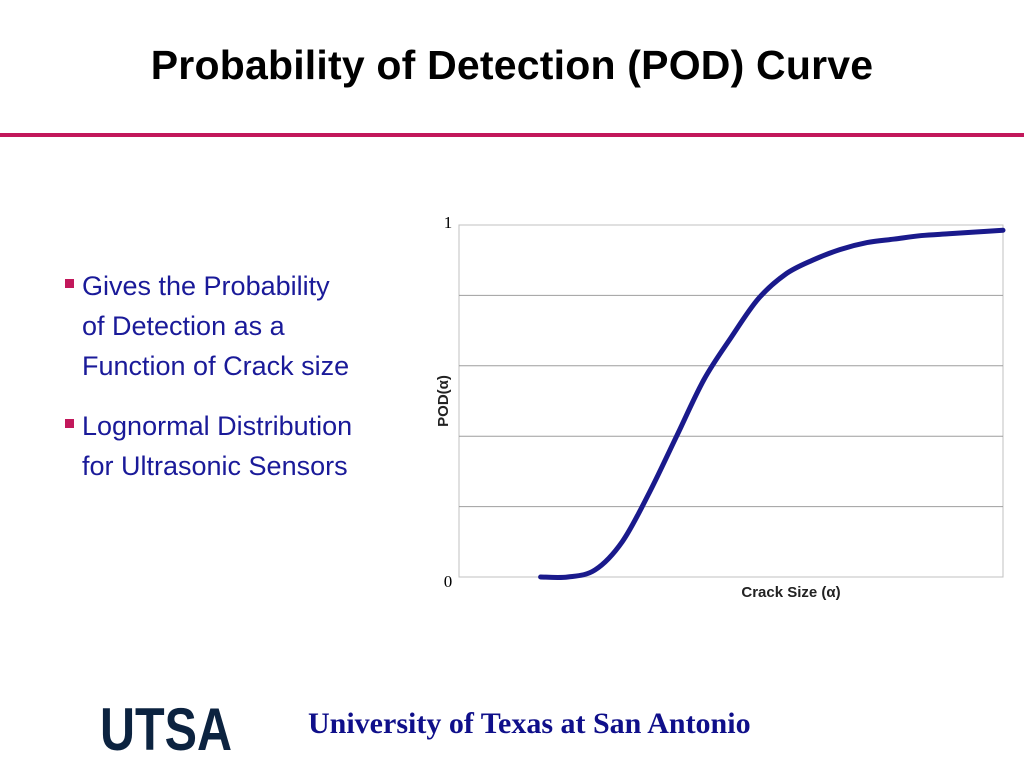 This screenshot has height=768, width=1024. Describe the element at coordinates (790, 592) in the screenshot. I see `x-axis-label: Crack Size (α)` at that location.